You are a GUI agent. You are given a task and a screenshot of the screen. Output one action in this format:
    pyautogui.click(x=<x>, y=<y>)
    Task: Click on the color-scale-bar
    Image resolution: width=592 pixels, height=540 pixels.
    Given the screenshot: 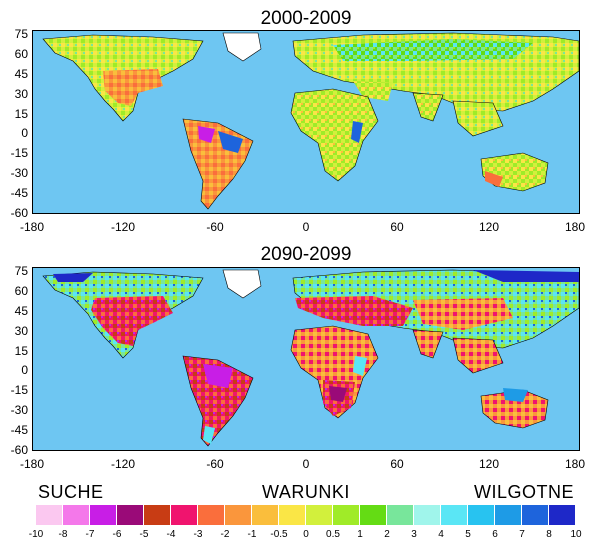 What is the action you would take?
    pyautogui.click(x=306, y=515)
    